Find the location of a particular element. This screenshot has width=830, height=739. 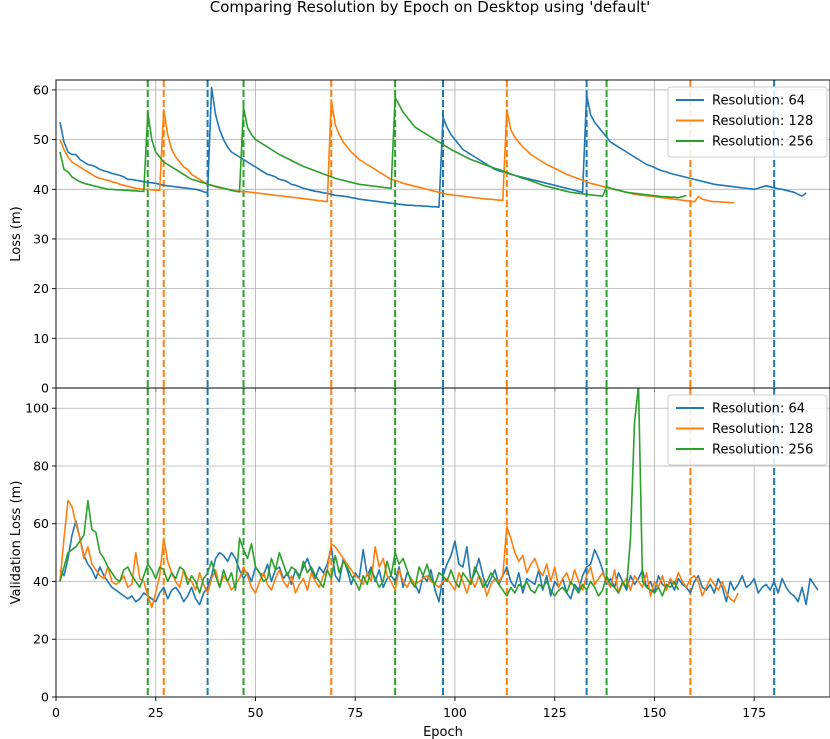

y-tick-label: 80 is located at coordinates (41, 465).